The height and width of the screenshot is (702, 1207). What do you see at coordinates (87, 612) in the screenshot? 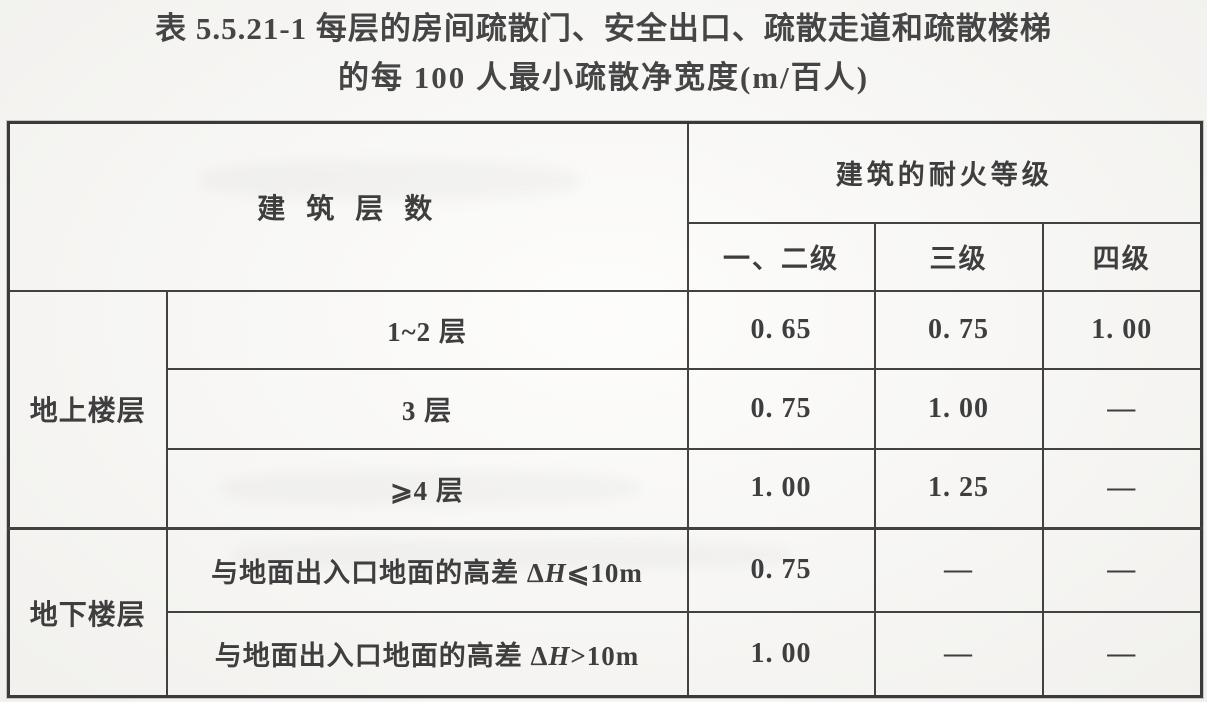
I see `group-label-below-ground: 地下楼层` at bounding box center [87, 612].